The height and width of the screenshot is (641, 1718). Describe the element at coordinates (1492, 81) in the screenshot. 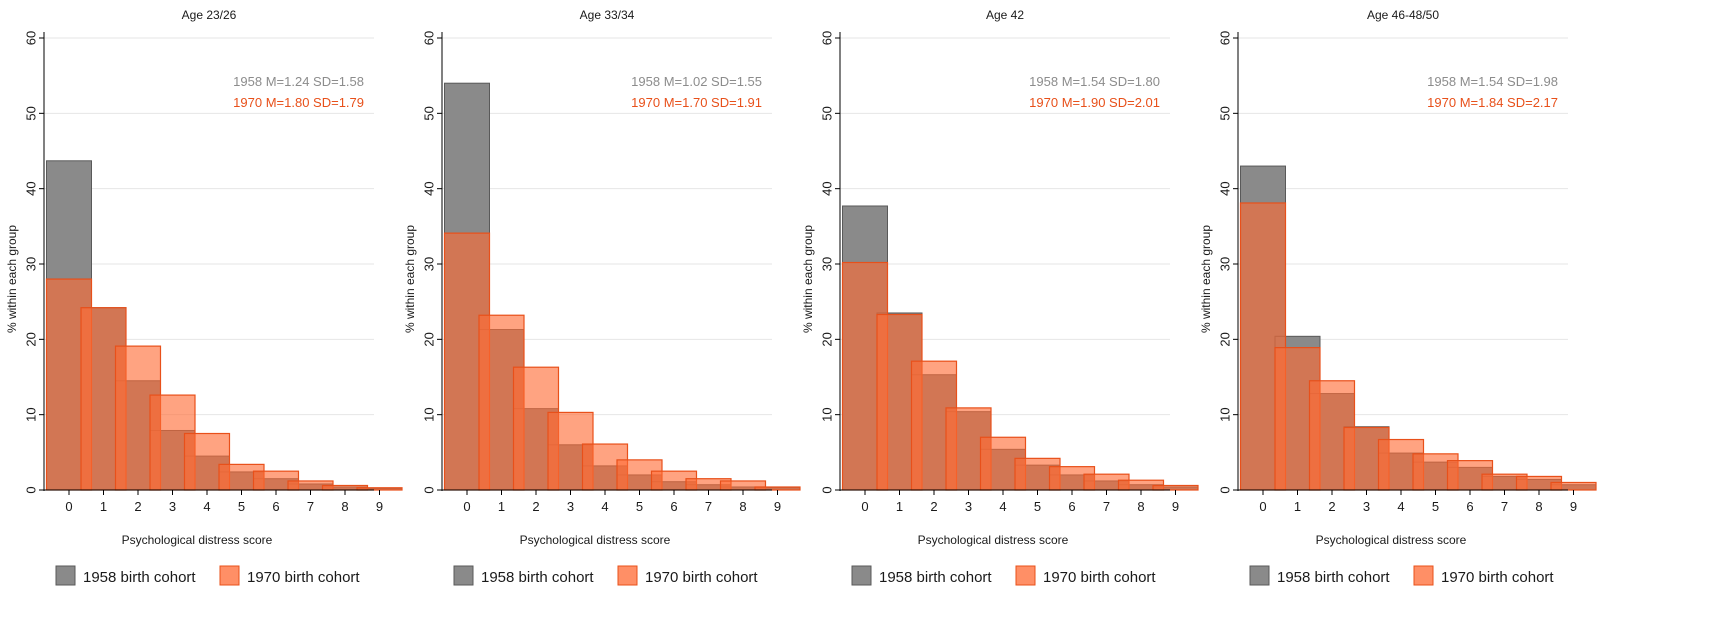

I see `annotation-1958: 1958 M=1.54 SD=1.98` at that location.